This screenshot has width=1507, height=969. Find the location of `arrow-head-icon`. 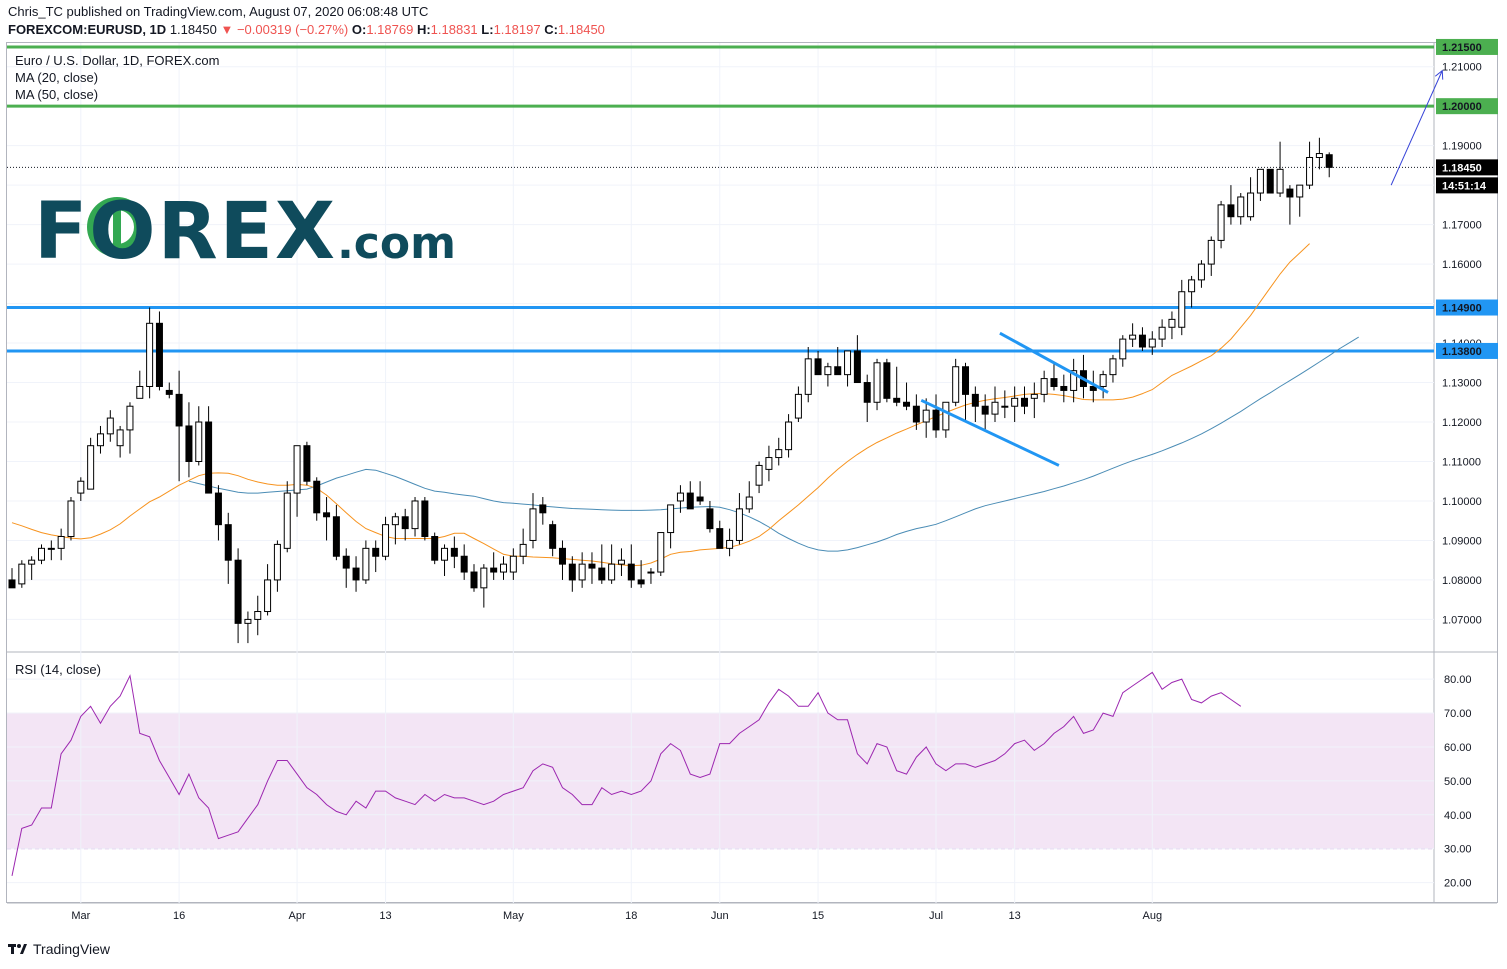

arrow-head-icon is located at coordinates (1439, 74).